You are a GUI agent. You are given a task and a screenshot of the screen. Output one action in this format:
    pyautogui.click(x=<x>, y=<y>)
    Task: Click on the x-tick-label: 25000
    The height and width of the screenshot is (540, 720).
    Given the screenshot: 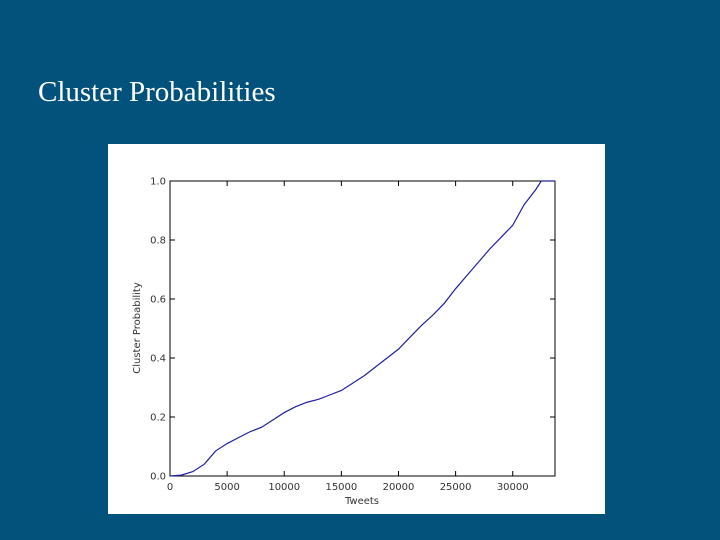 What is the action you would take?
    pyautogui.click(x=456, y=487)
    